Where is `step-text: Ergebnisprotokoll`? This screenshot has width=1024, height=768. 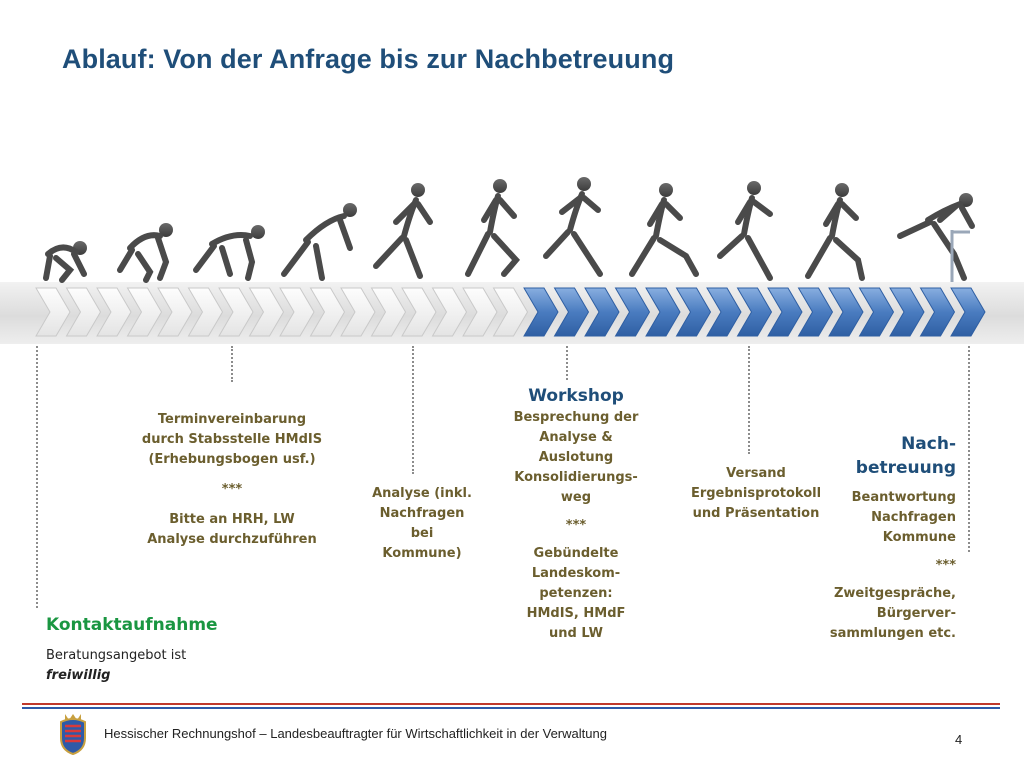 step-text: Ergebnisprotokoll is located at coordinates (756, 493).